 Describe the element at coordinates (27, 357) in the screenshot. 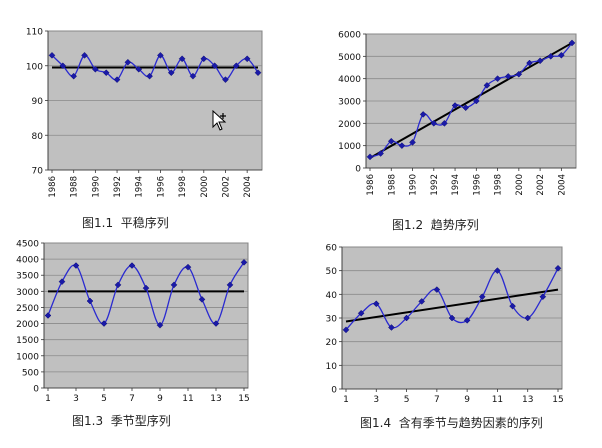

I see `y-tick-label: 1000` at that location.